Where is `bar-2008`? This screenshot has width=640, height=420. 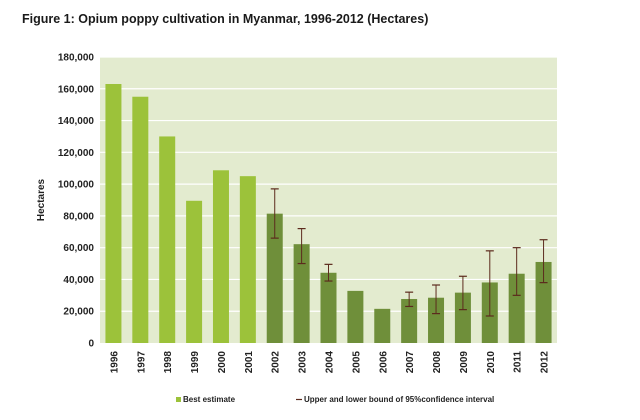 bar-2008 is located at coordinates (436, 320).